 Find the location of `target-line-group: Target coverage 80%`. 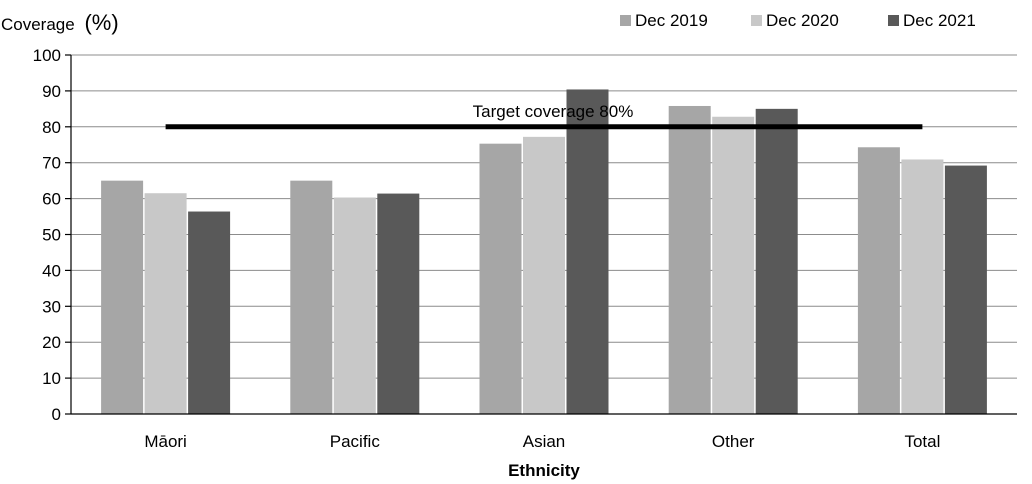

target-line-group: Target coverage 80% is located at coordinates (544, 116).